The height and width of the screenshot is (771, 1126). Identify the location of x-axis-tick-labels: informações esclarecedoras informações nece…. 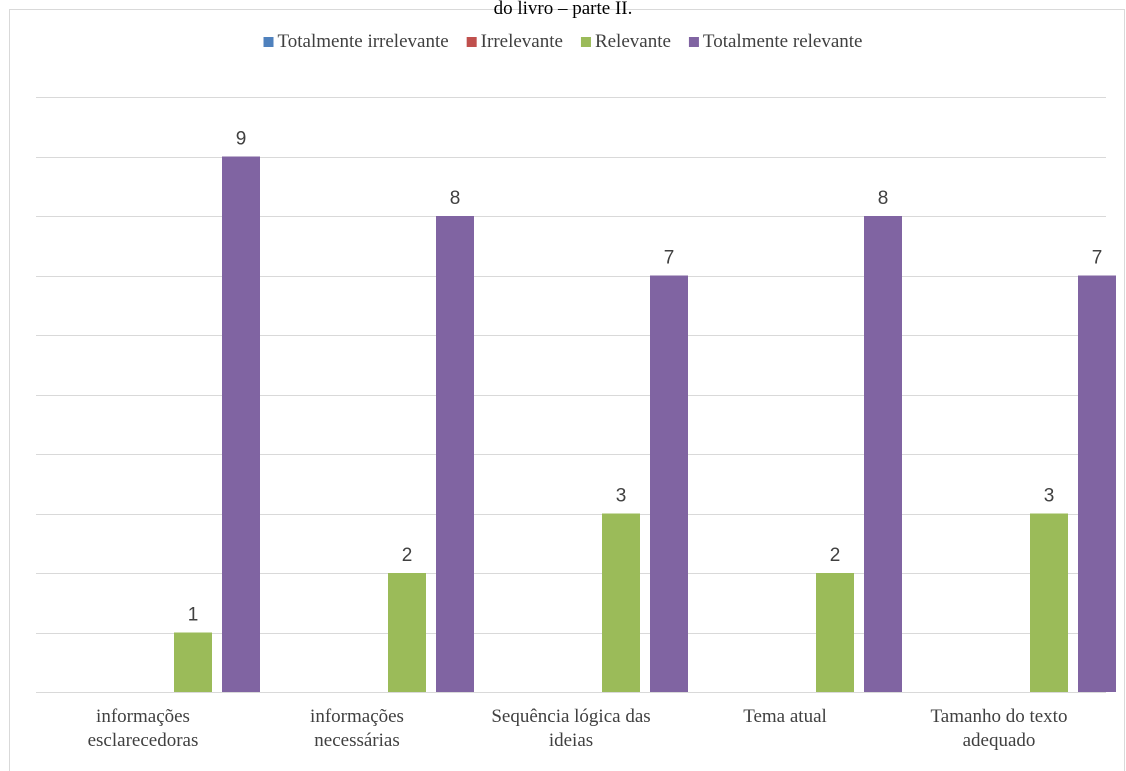
(578, 728).